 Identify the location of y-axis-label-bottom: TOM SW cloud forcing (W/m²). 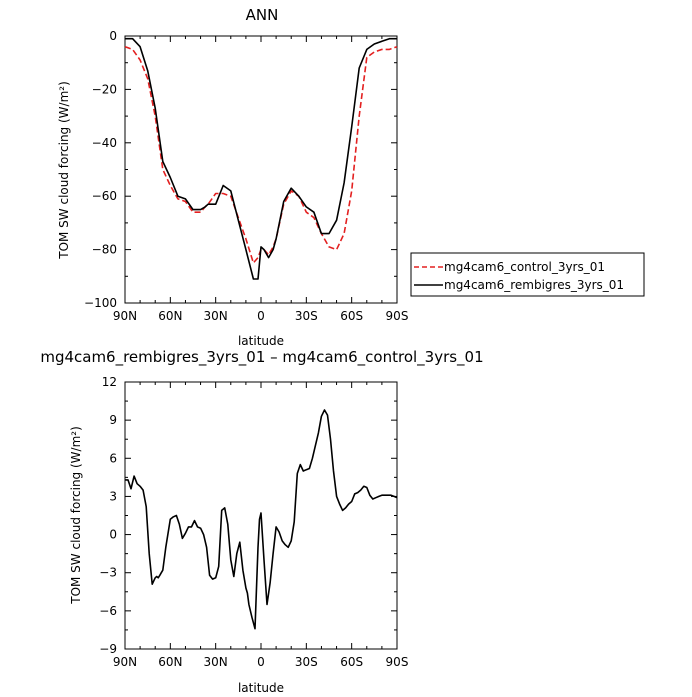
(76, 515).